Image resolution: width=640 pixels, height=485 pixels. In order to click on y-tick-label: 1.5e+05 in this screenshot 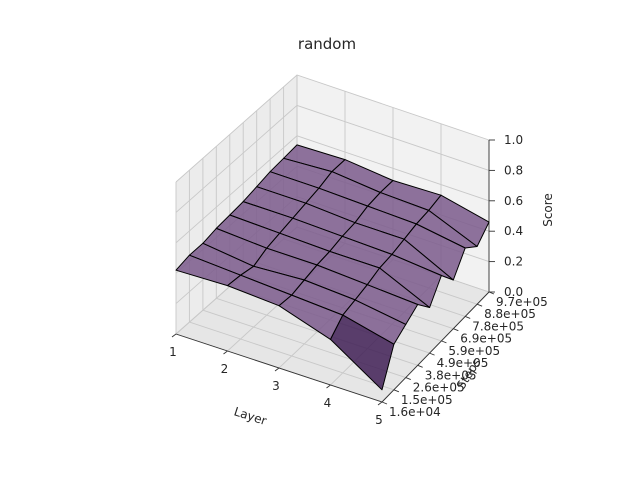, I will do `click(427, 400)`.